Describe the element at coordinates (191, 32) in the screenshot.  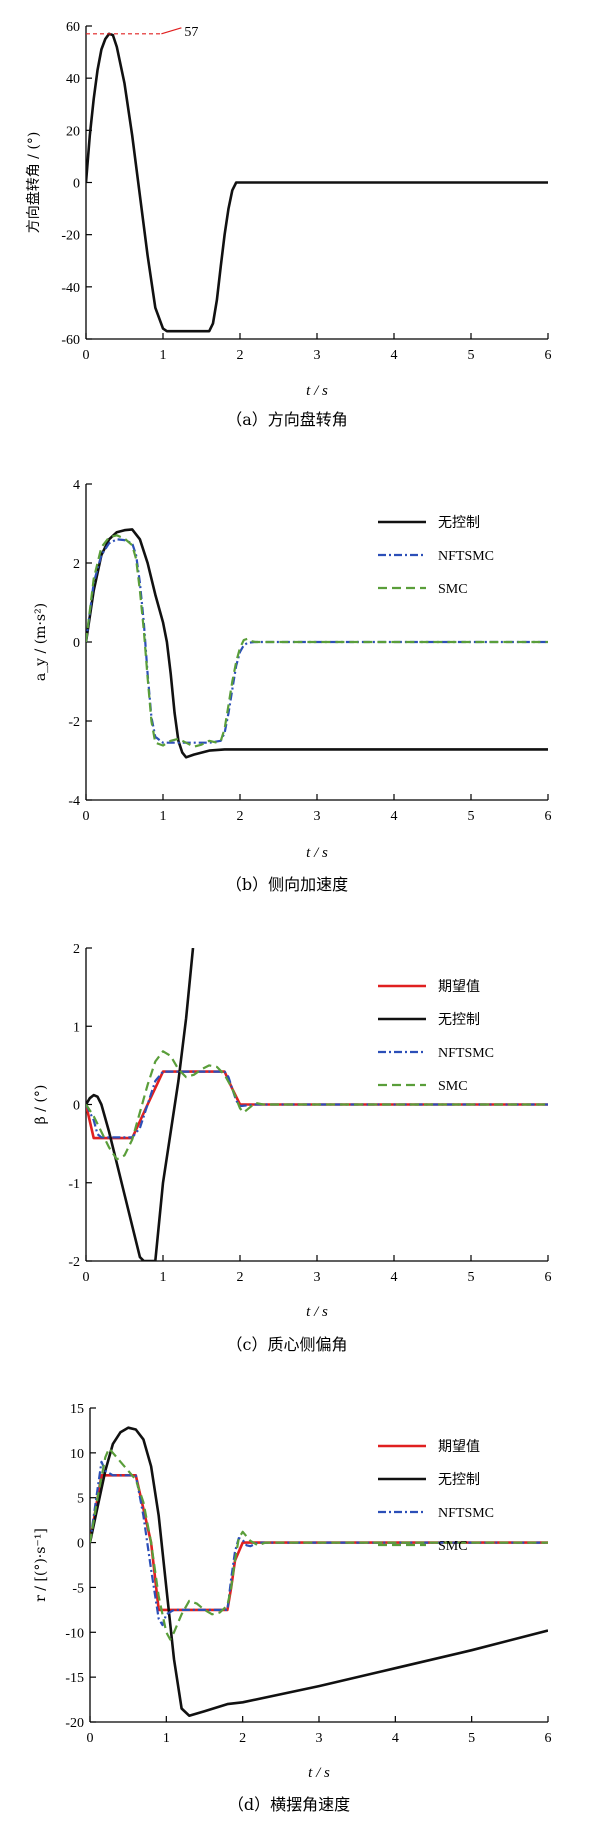
I see `annotation-label: 57` at that location.